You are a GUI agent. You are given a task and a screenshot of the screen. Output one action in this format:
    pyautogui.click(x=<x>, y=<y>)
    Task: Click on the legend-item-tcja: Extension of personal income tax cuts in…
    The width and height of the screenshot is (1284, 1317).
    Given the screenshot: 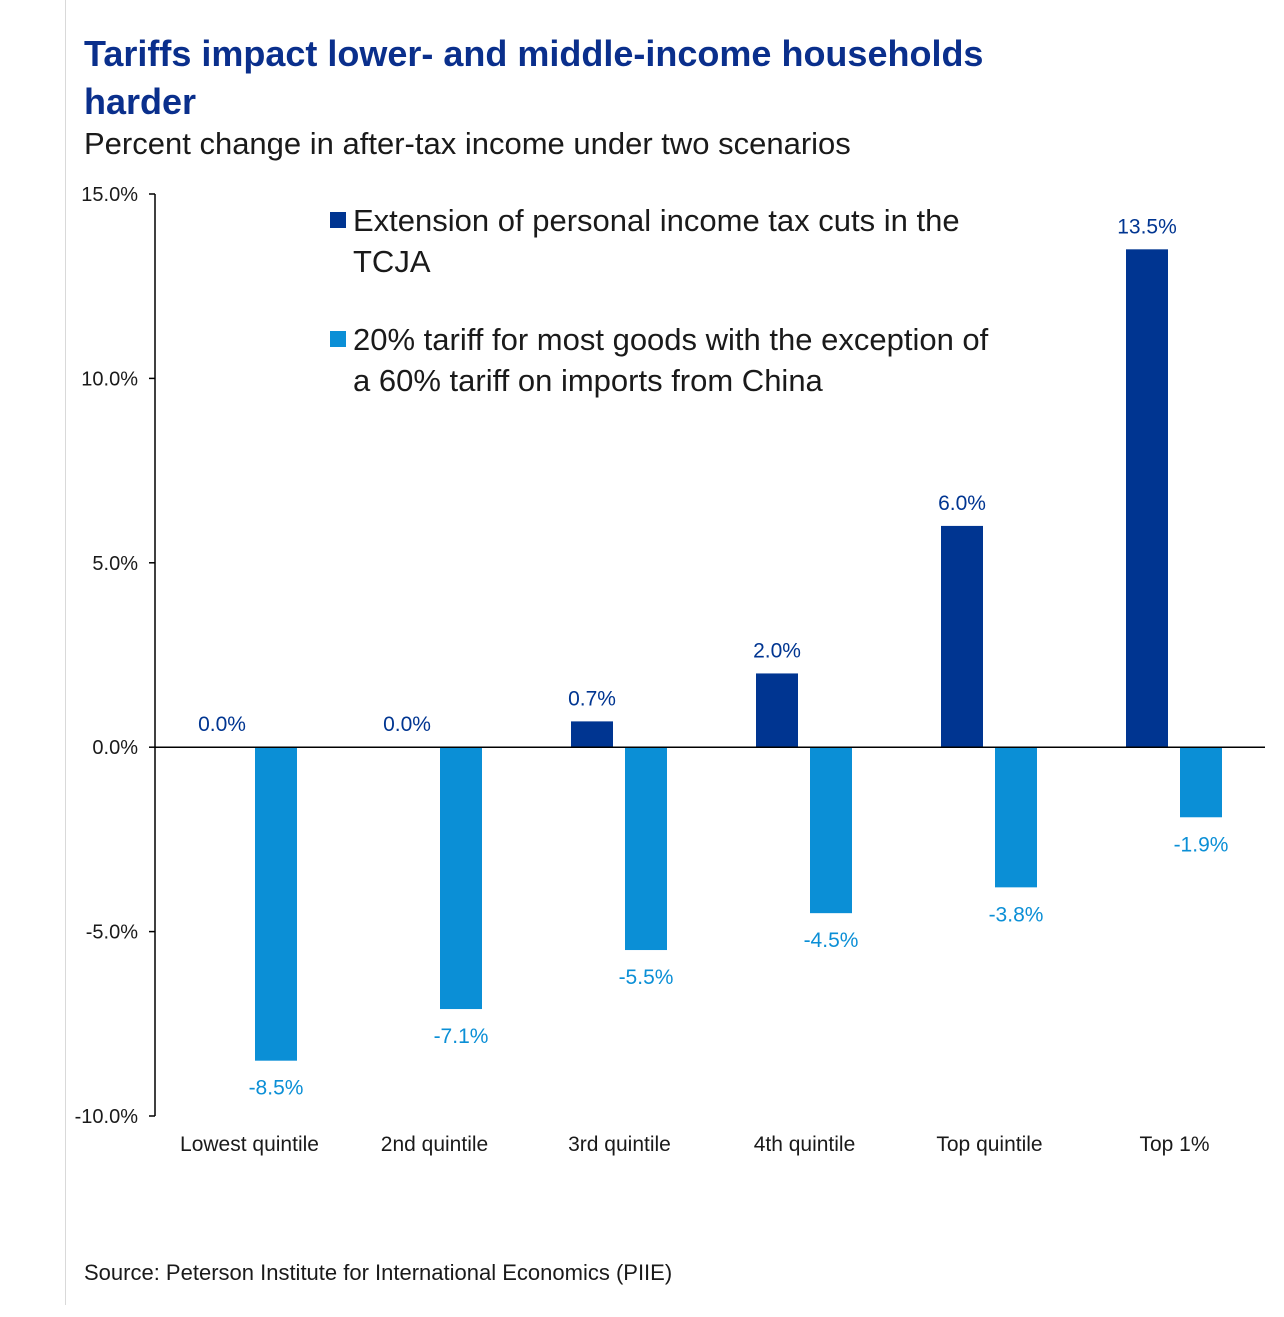 What is the action you would take?
    pyautogui.click(x=660, y=241)
    